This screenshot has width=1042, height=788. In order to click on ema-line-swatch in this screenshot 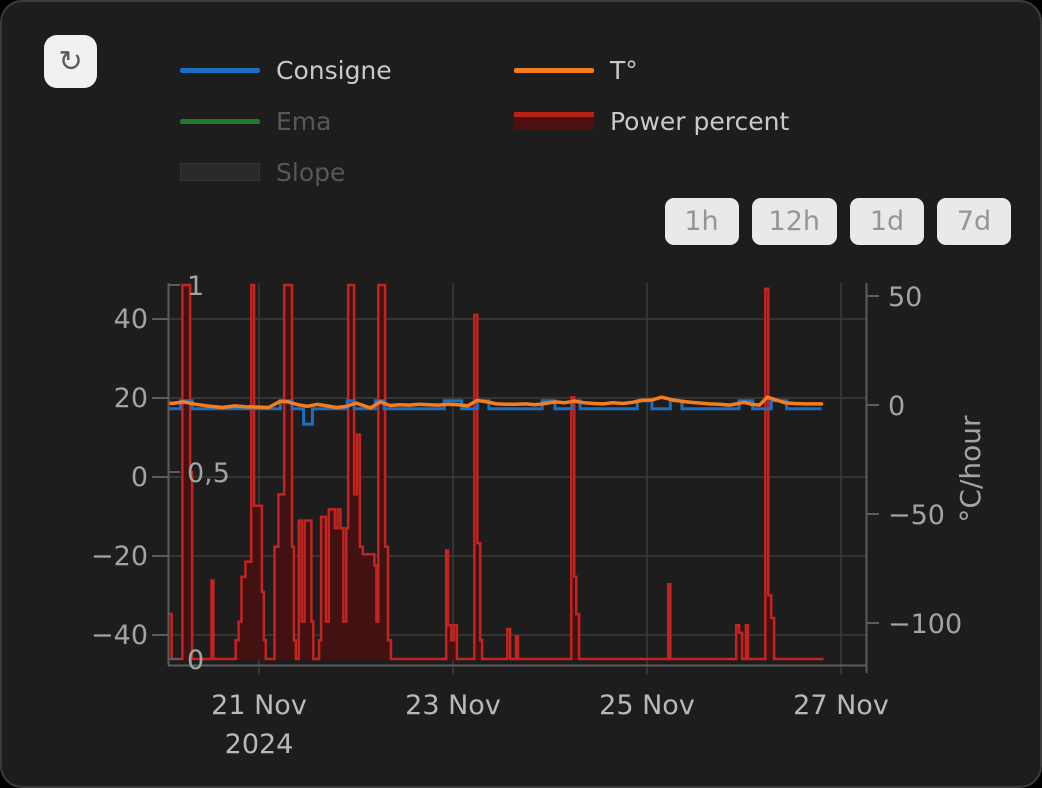, I will do `click(220, 121)`.